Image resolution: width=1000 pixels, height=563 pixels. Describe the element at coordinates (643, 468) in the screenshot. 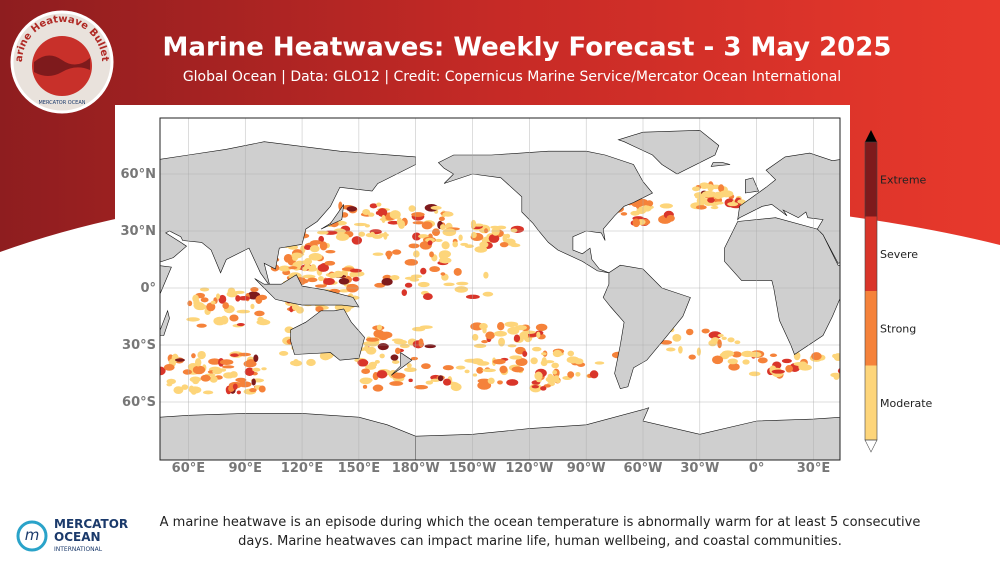

I see `lon-label: 60°W` at that location.